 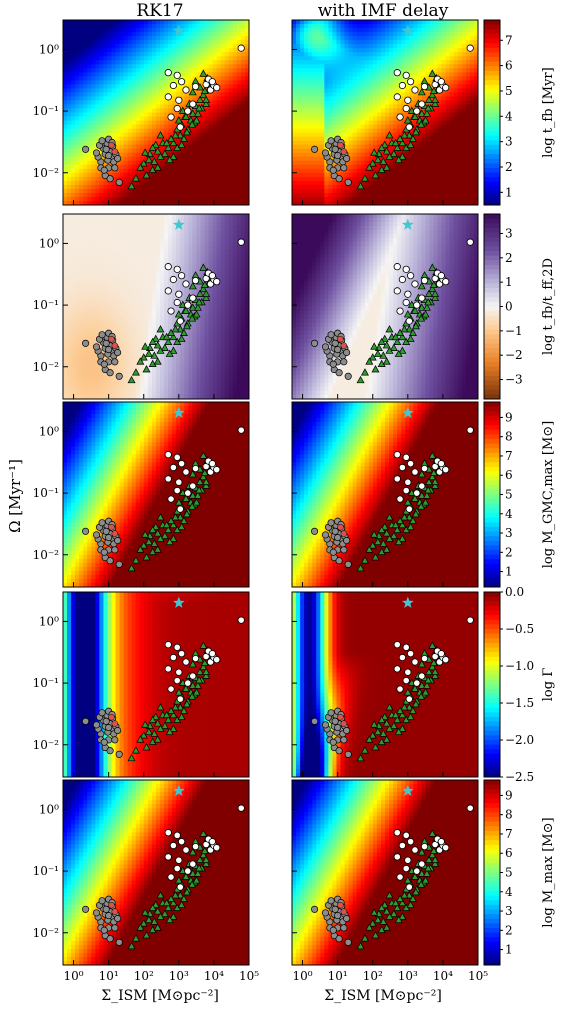 I want to click on heatmap-r0-c0, so click(x=156, y=112).